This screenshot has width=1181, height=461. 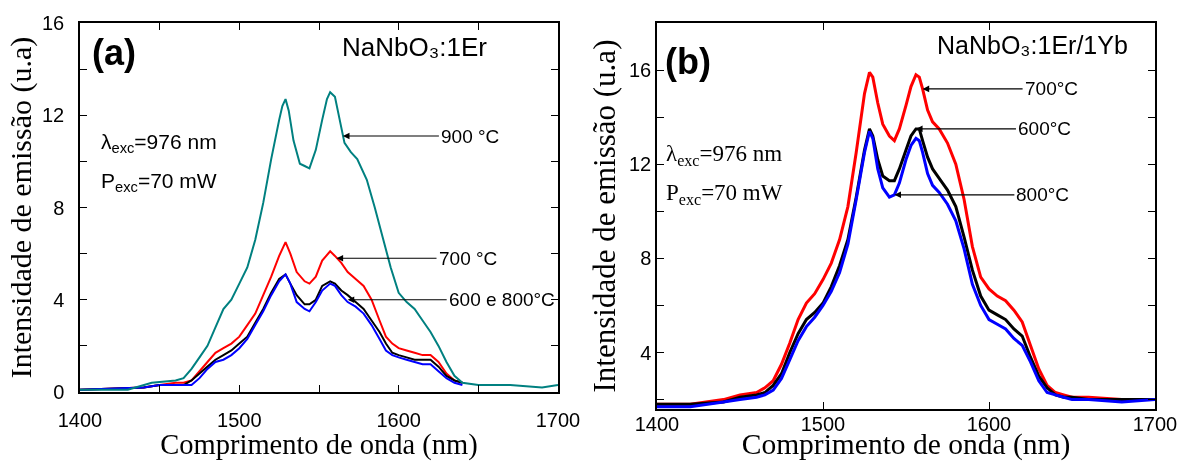 I want to click on annotation: NaNbO₃:1Er/1Yb, so click(x=1032, y=45).